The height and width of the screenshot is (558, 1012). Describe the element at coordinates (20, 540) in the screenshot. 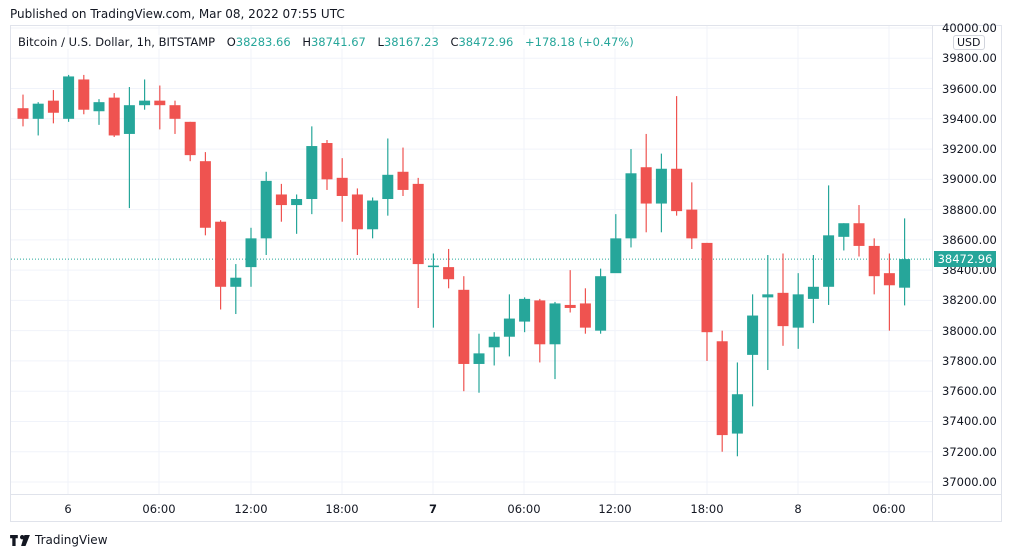

I see `tradingview-logo-icon` at that location.